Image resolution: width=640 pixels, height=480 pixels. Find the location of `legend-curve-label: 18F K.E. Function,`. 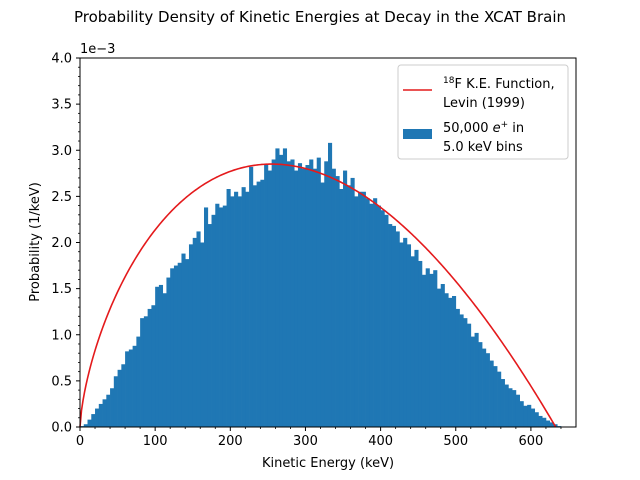

legend-curve-label: 18F K.E. Function, is located at coordinates (499, 84).